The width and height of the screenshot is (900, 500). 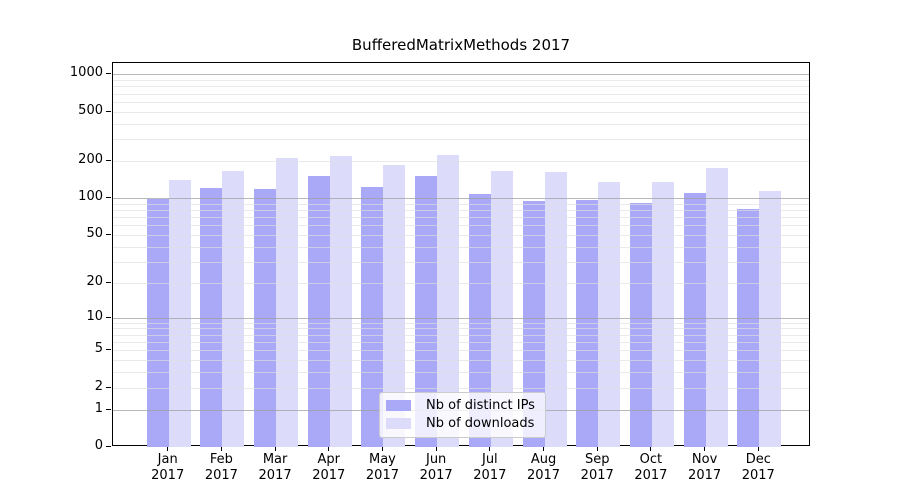 What do you see at coordinates (382, 468) in the screenshot?
I see `x-tick-label-may: May 2017` at bounding box center [382, 468].